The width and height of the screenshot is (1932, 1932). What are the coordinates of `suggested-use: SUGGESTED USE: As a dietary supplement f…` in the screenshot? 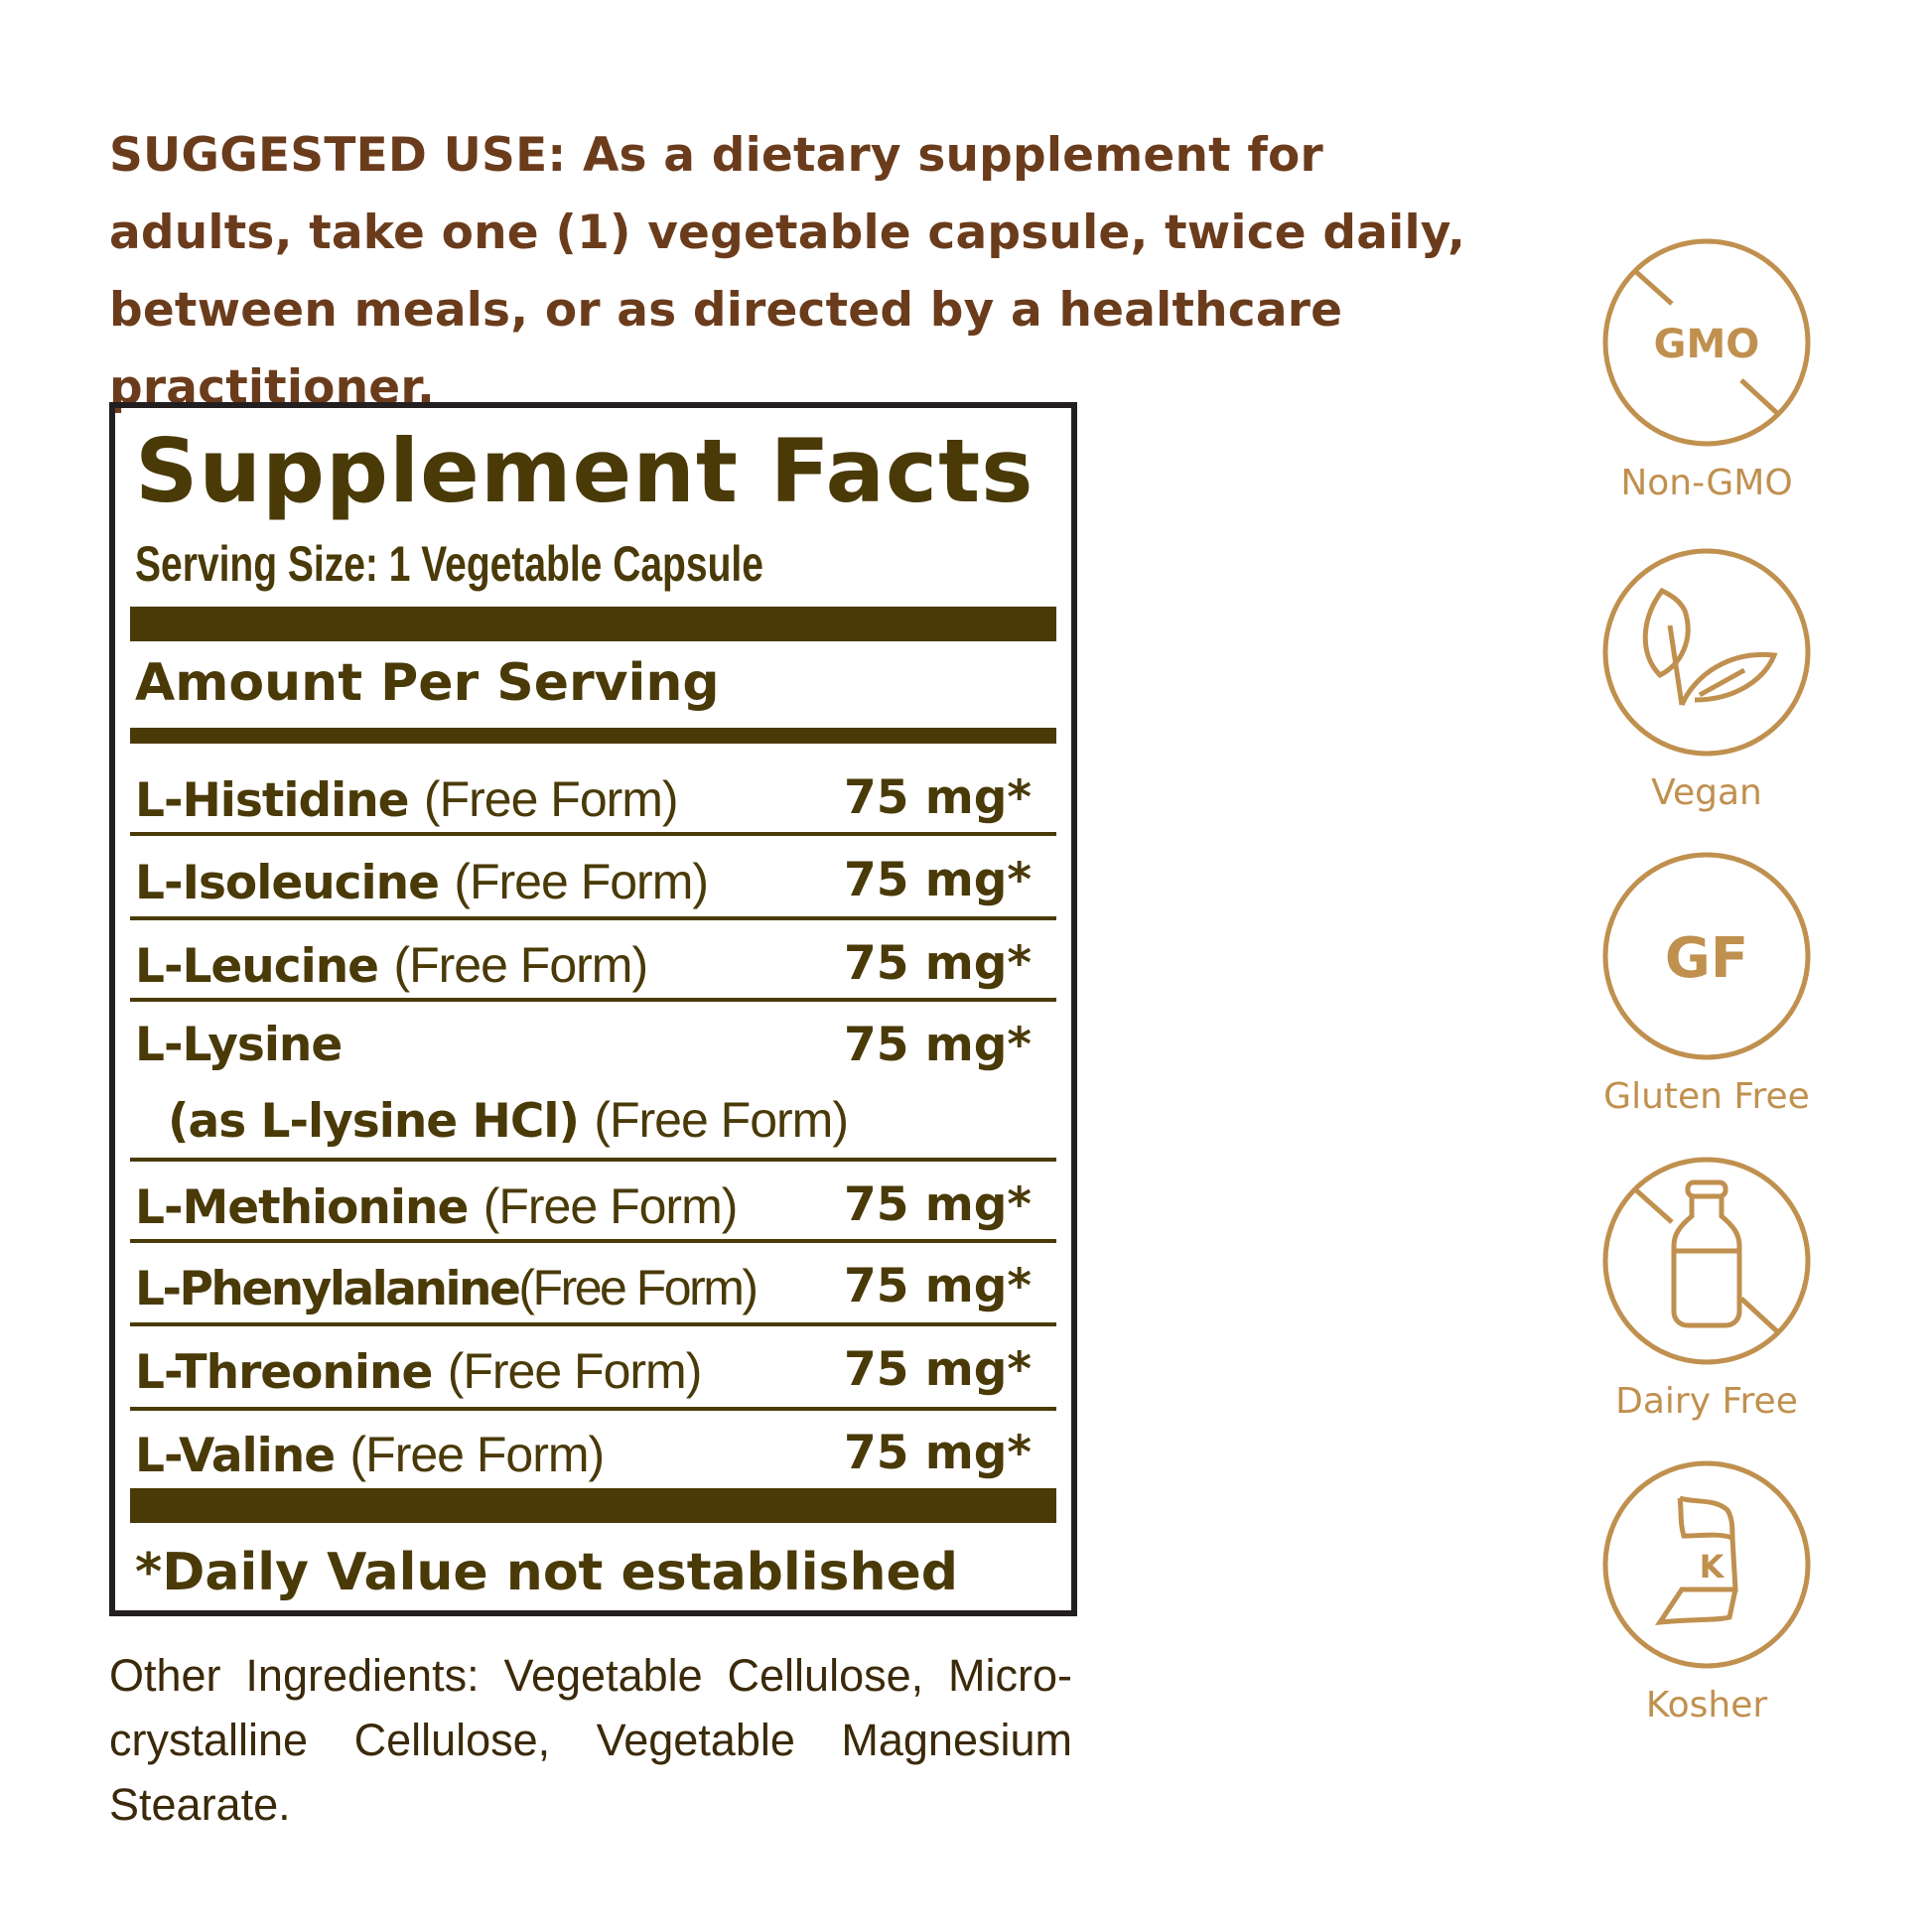 It's located at (788, 271).